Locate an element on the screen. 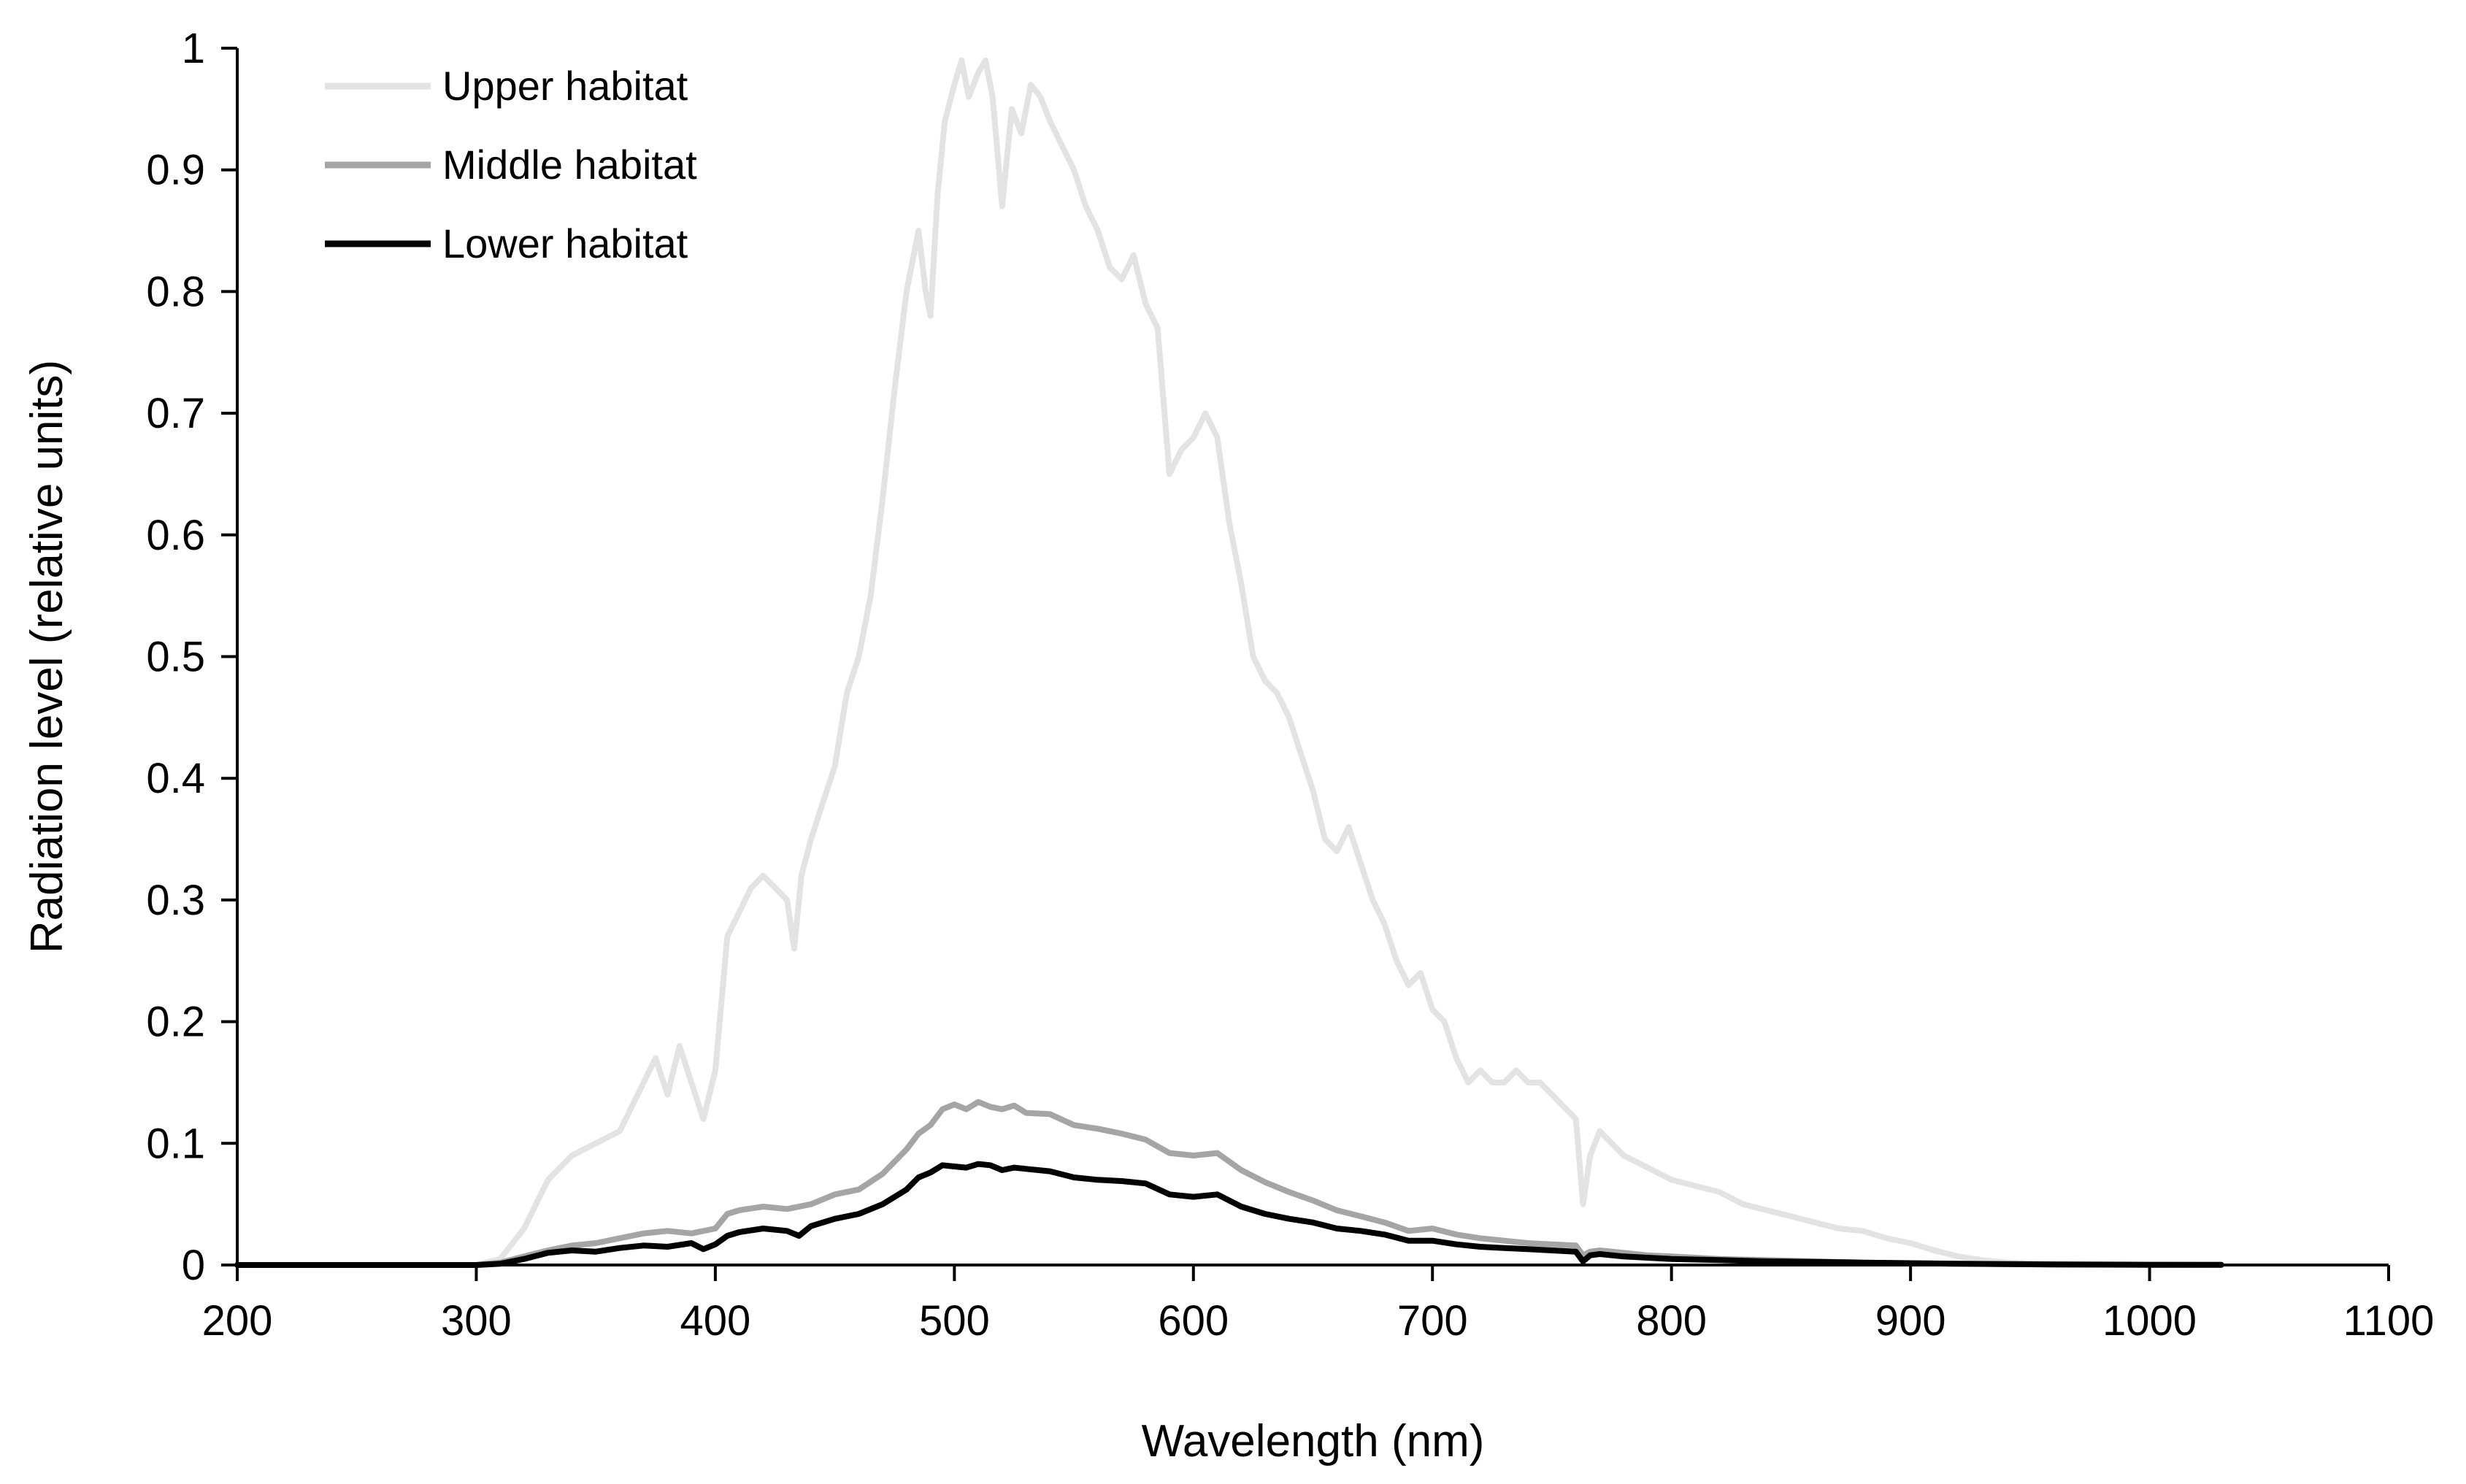 Image resolution: width=2466 pixels, height=1484 pixels. legend: Upper habitat Middle habitat Lower habitat is located at coordinates (511, 164).